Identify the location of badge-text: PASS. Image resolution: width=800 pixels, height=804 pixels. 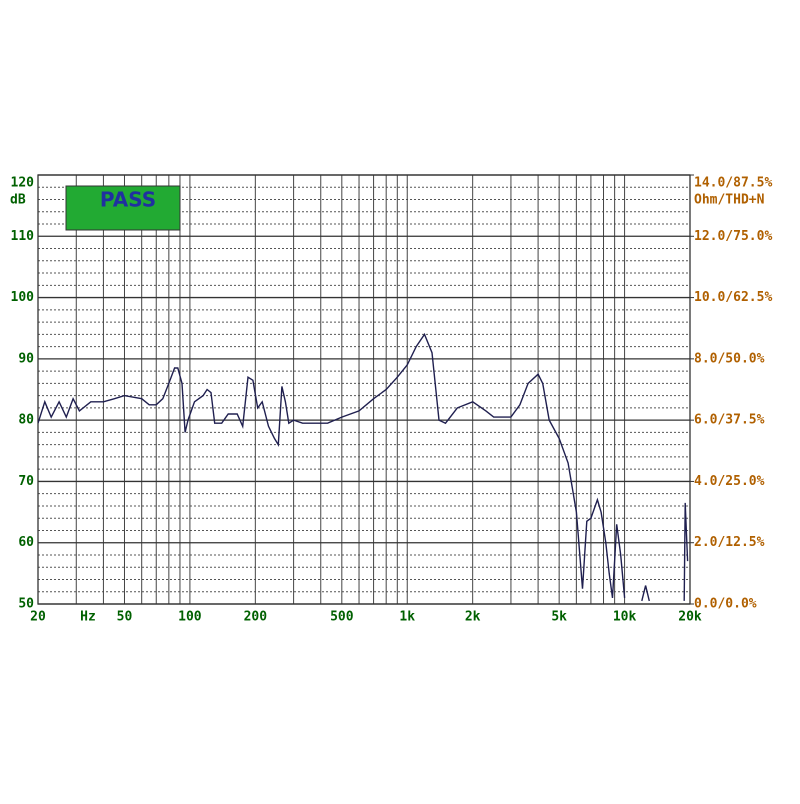
(128, 200).